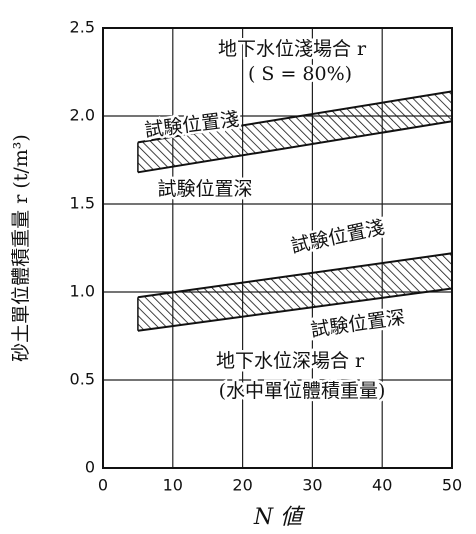  I want to click on x-tick-label: 20, so click(242, 485).